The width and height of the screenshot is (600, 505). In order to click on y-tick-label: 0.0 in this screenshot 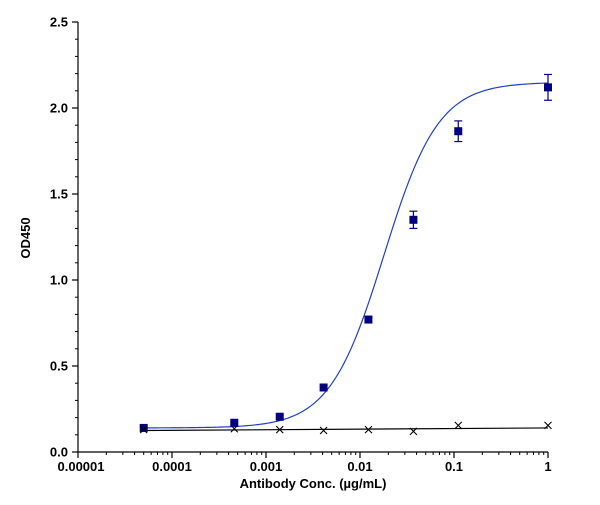, I will do `click(59, 452)`.